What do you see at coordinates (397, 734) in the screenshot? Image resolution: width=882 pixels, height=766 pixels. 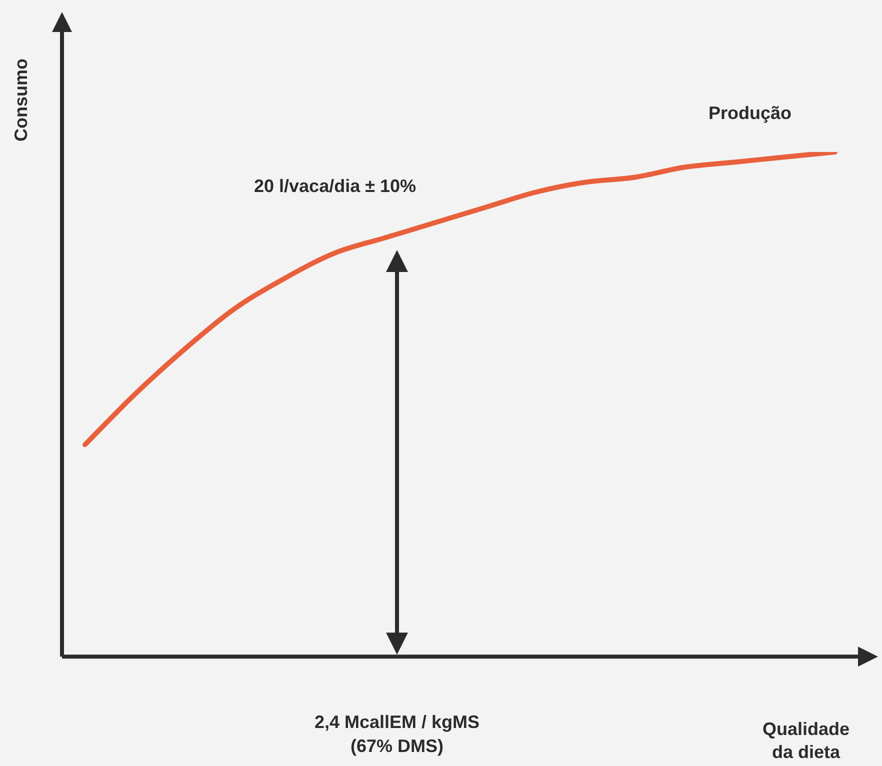 I see `text: 2,4 McallEM / kgMS (67% DMS)` at bounding box center [397, 734].